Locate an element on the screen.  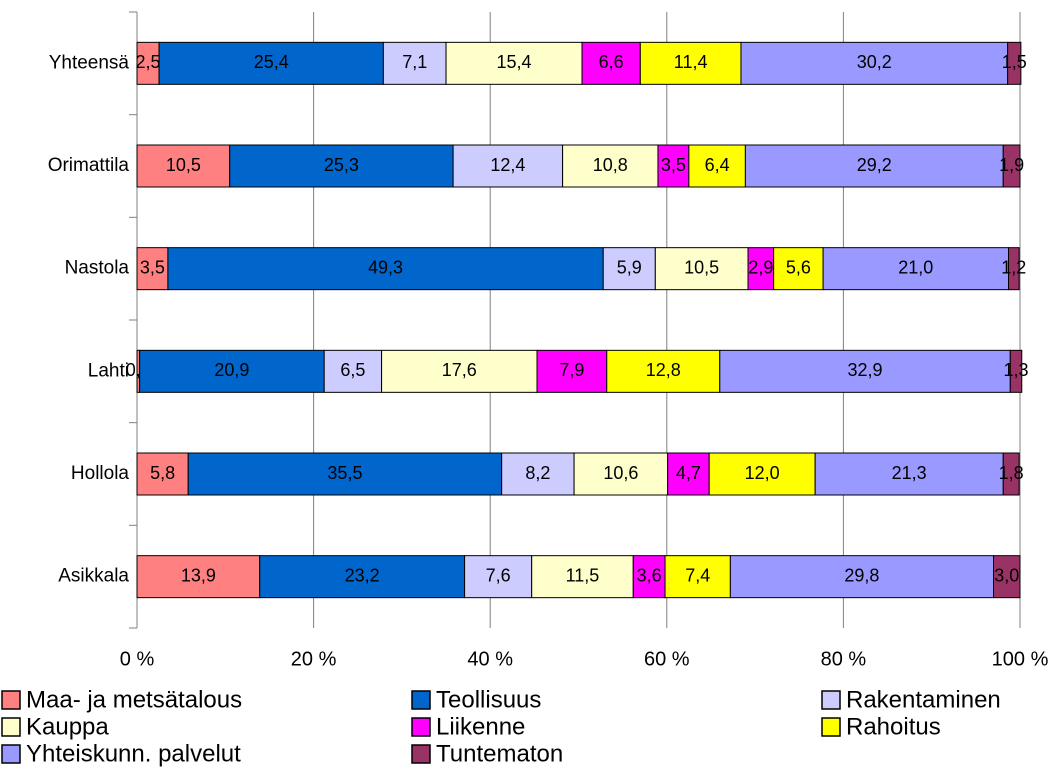
x-tick-label: 60 % is located at coordinates (667, 659).